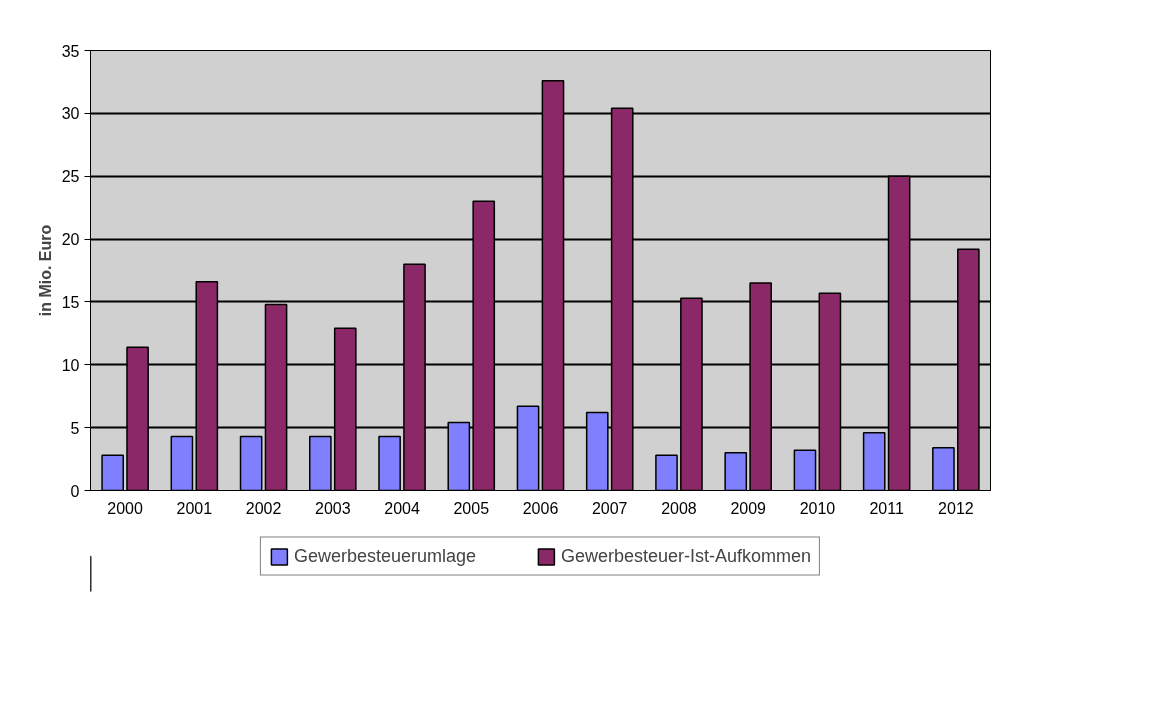  What do you see at coordinates (679, 508) in the screenshot?
I see `x-tick-label: 2008` at bounding box center [679, 508].